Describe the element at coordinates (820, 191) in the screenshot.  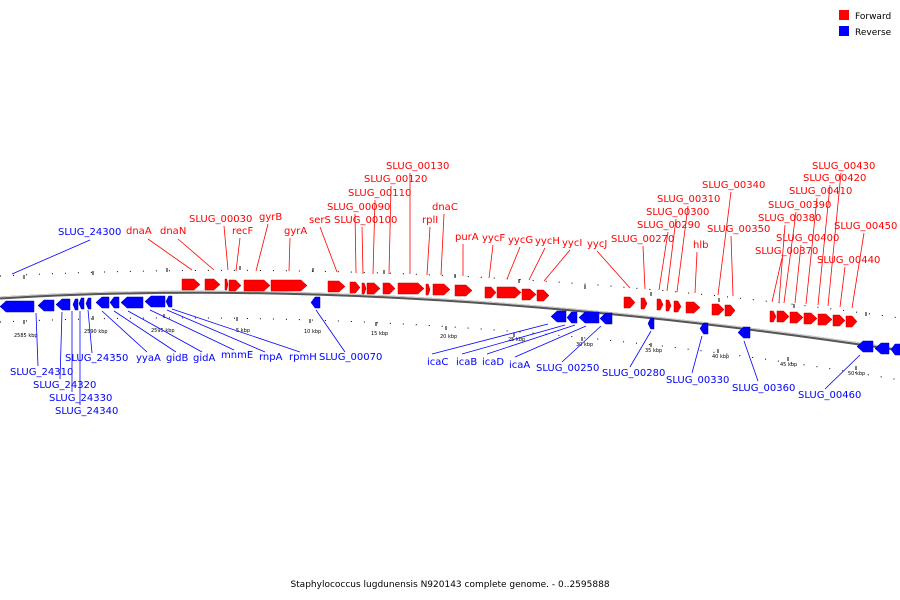
I see `gene-label-SLUG_00410: SLUG_00410` at that location.